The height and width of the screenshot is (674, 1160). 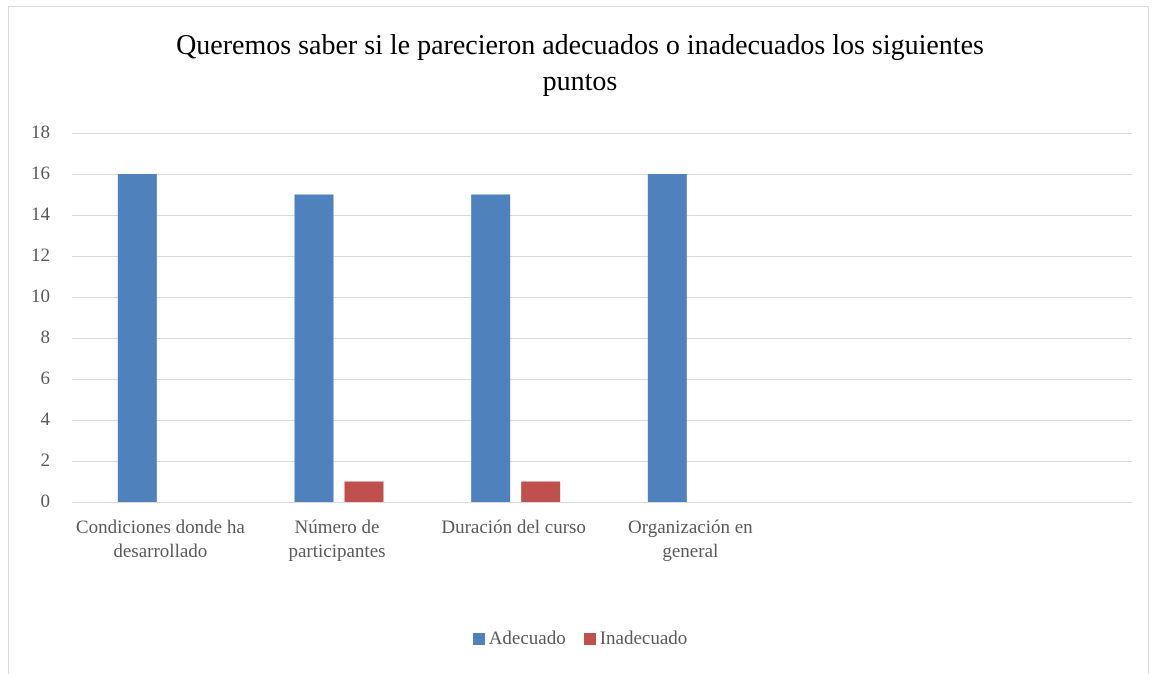 What do you see at coordinates (160, 539) in the screenshot?
I see `x-tick-label: Condiciones donde ha desarrollado` at bounding box center [160, 539].